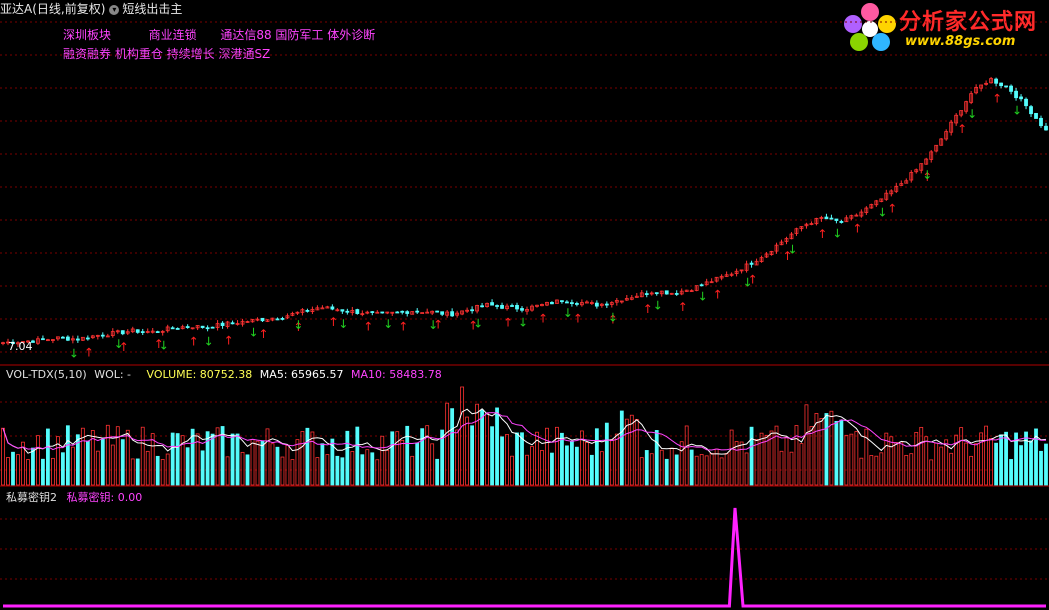  What do you see at coordinates (114, 9) in the screenshot?
I see `dropdown-icon: ▾` at bounding box center [114, 9].